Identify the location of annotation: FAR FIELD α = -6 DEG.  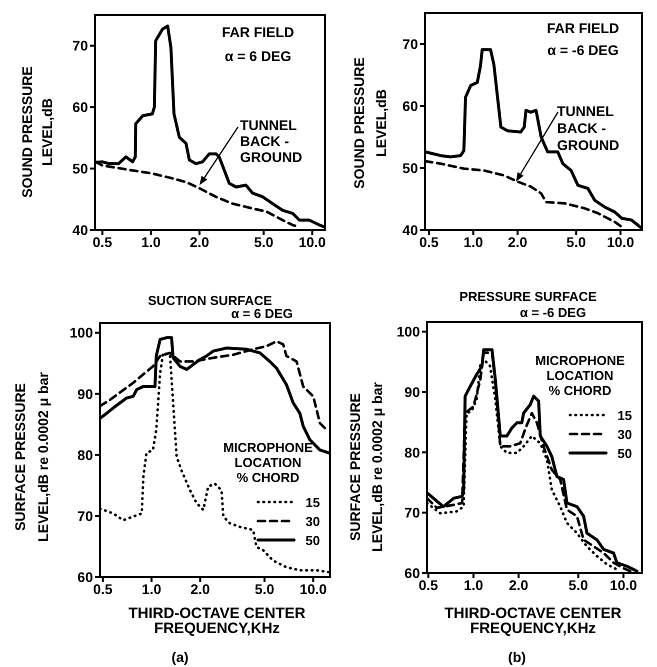
(583, 39).